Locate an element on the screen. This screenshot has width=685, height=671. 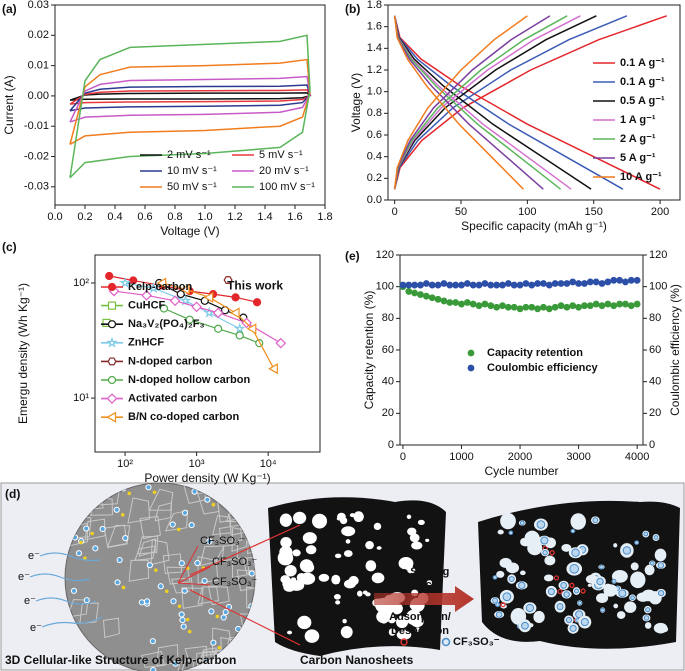
y-tick-label: 0.00 is located at coordinates (38, 96).